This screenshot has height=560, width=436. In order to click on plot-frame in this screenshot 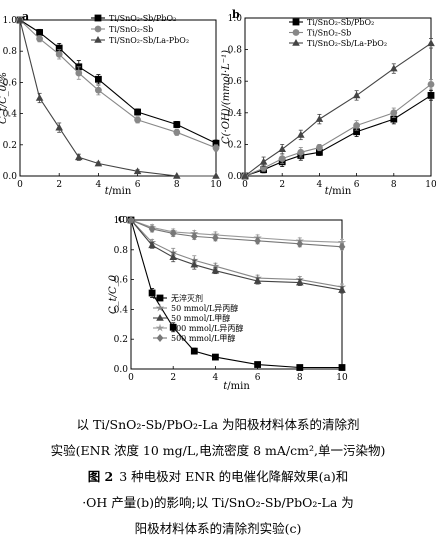, I will do `click(236, 294)`.